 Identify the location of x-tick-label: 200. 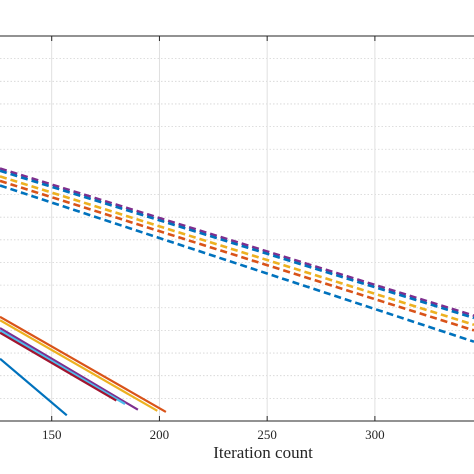
(160, 434).